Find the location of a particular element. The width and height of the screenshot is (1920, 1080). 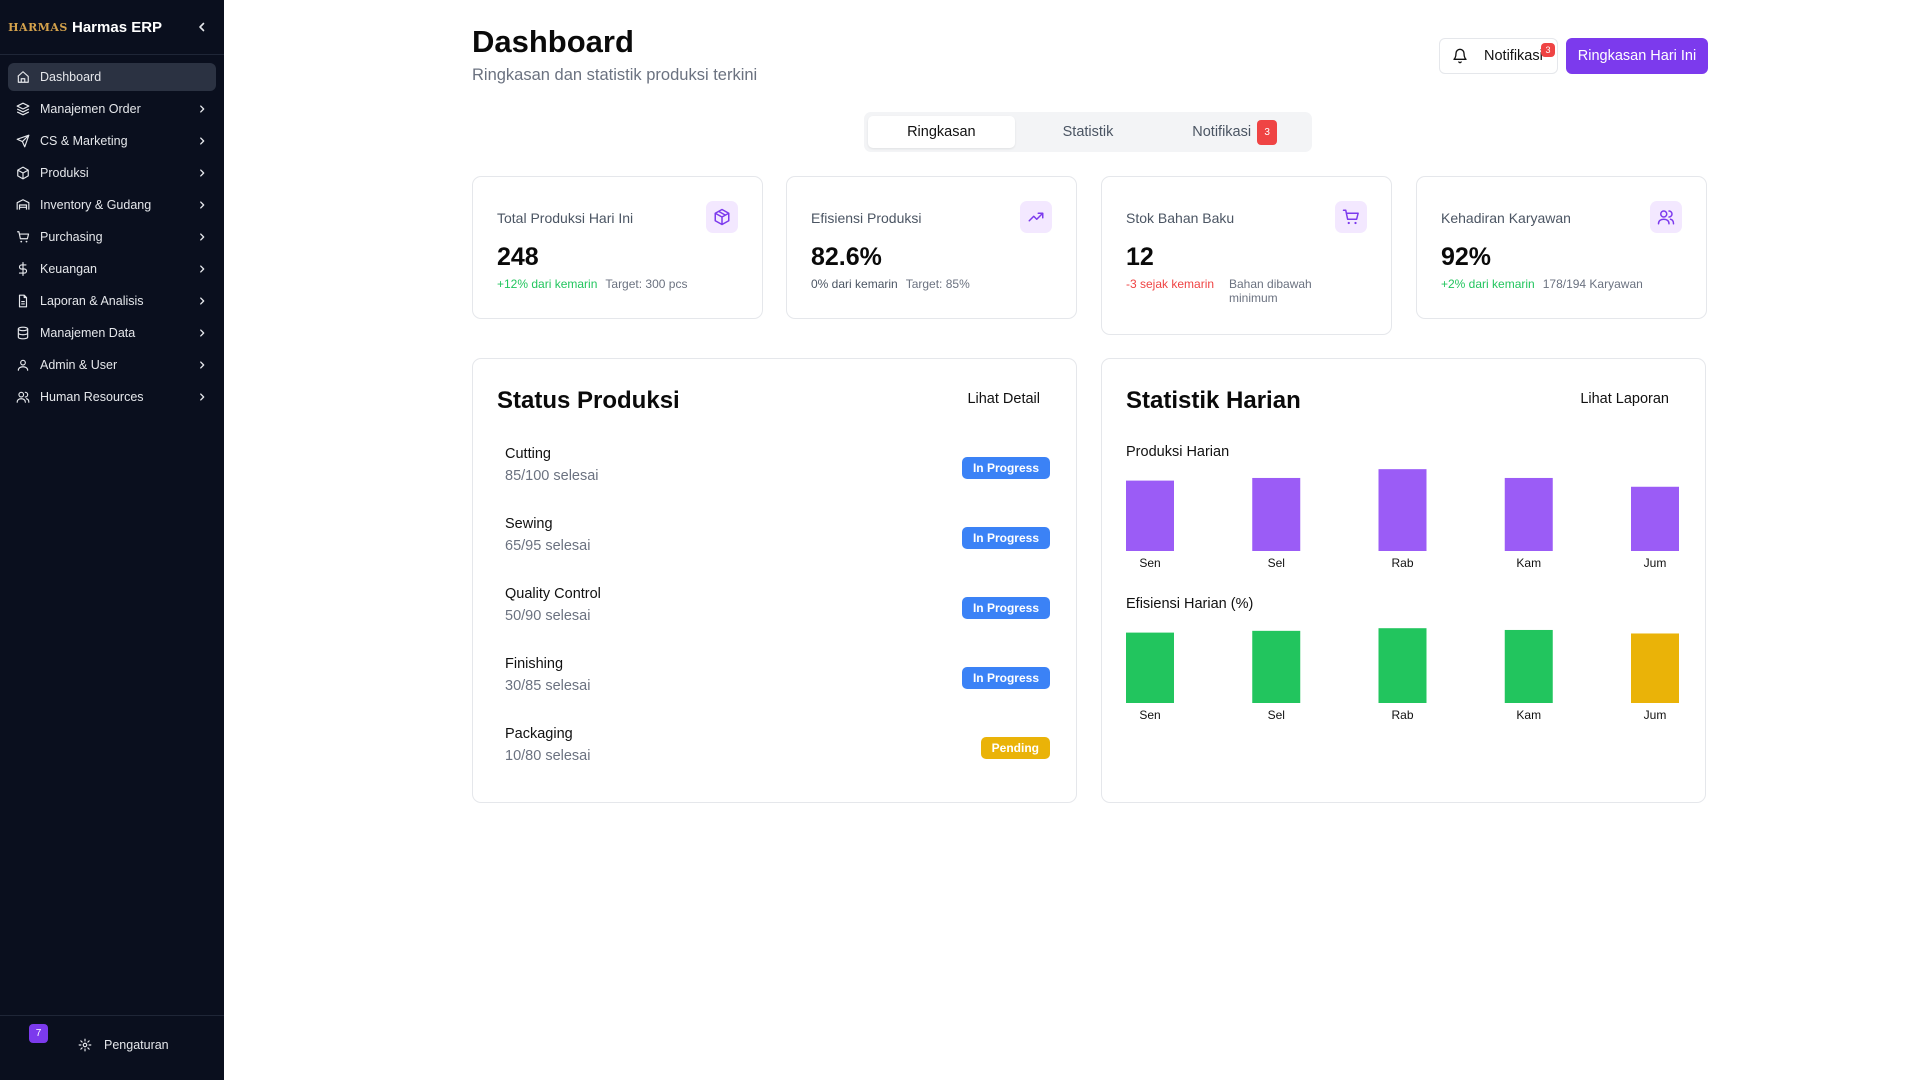

status-stage-name: Sewing is located at coordinates (529, 524).